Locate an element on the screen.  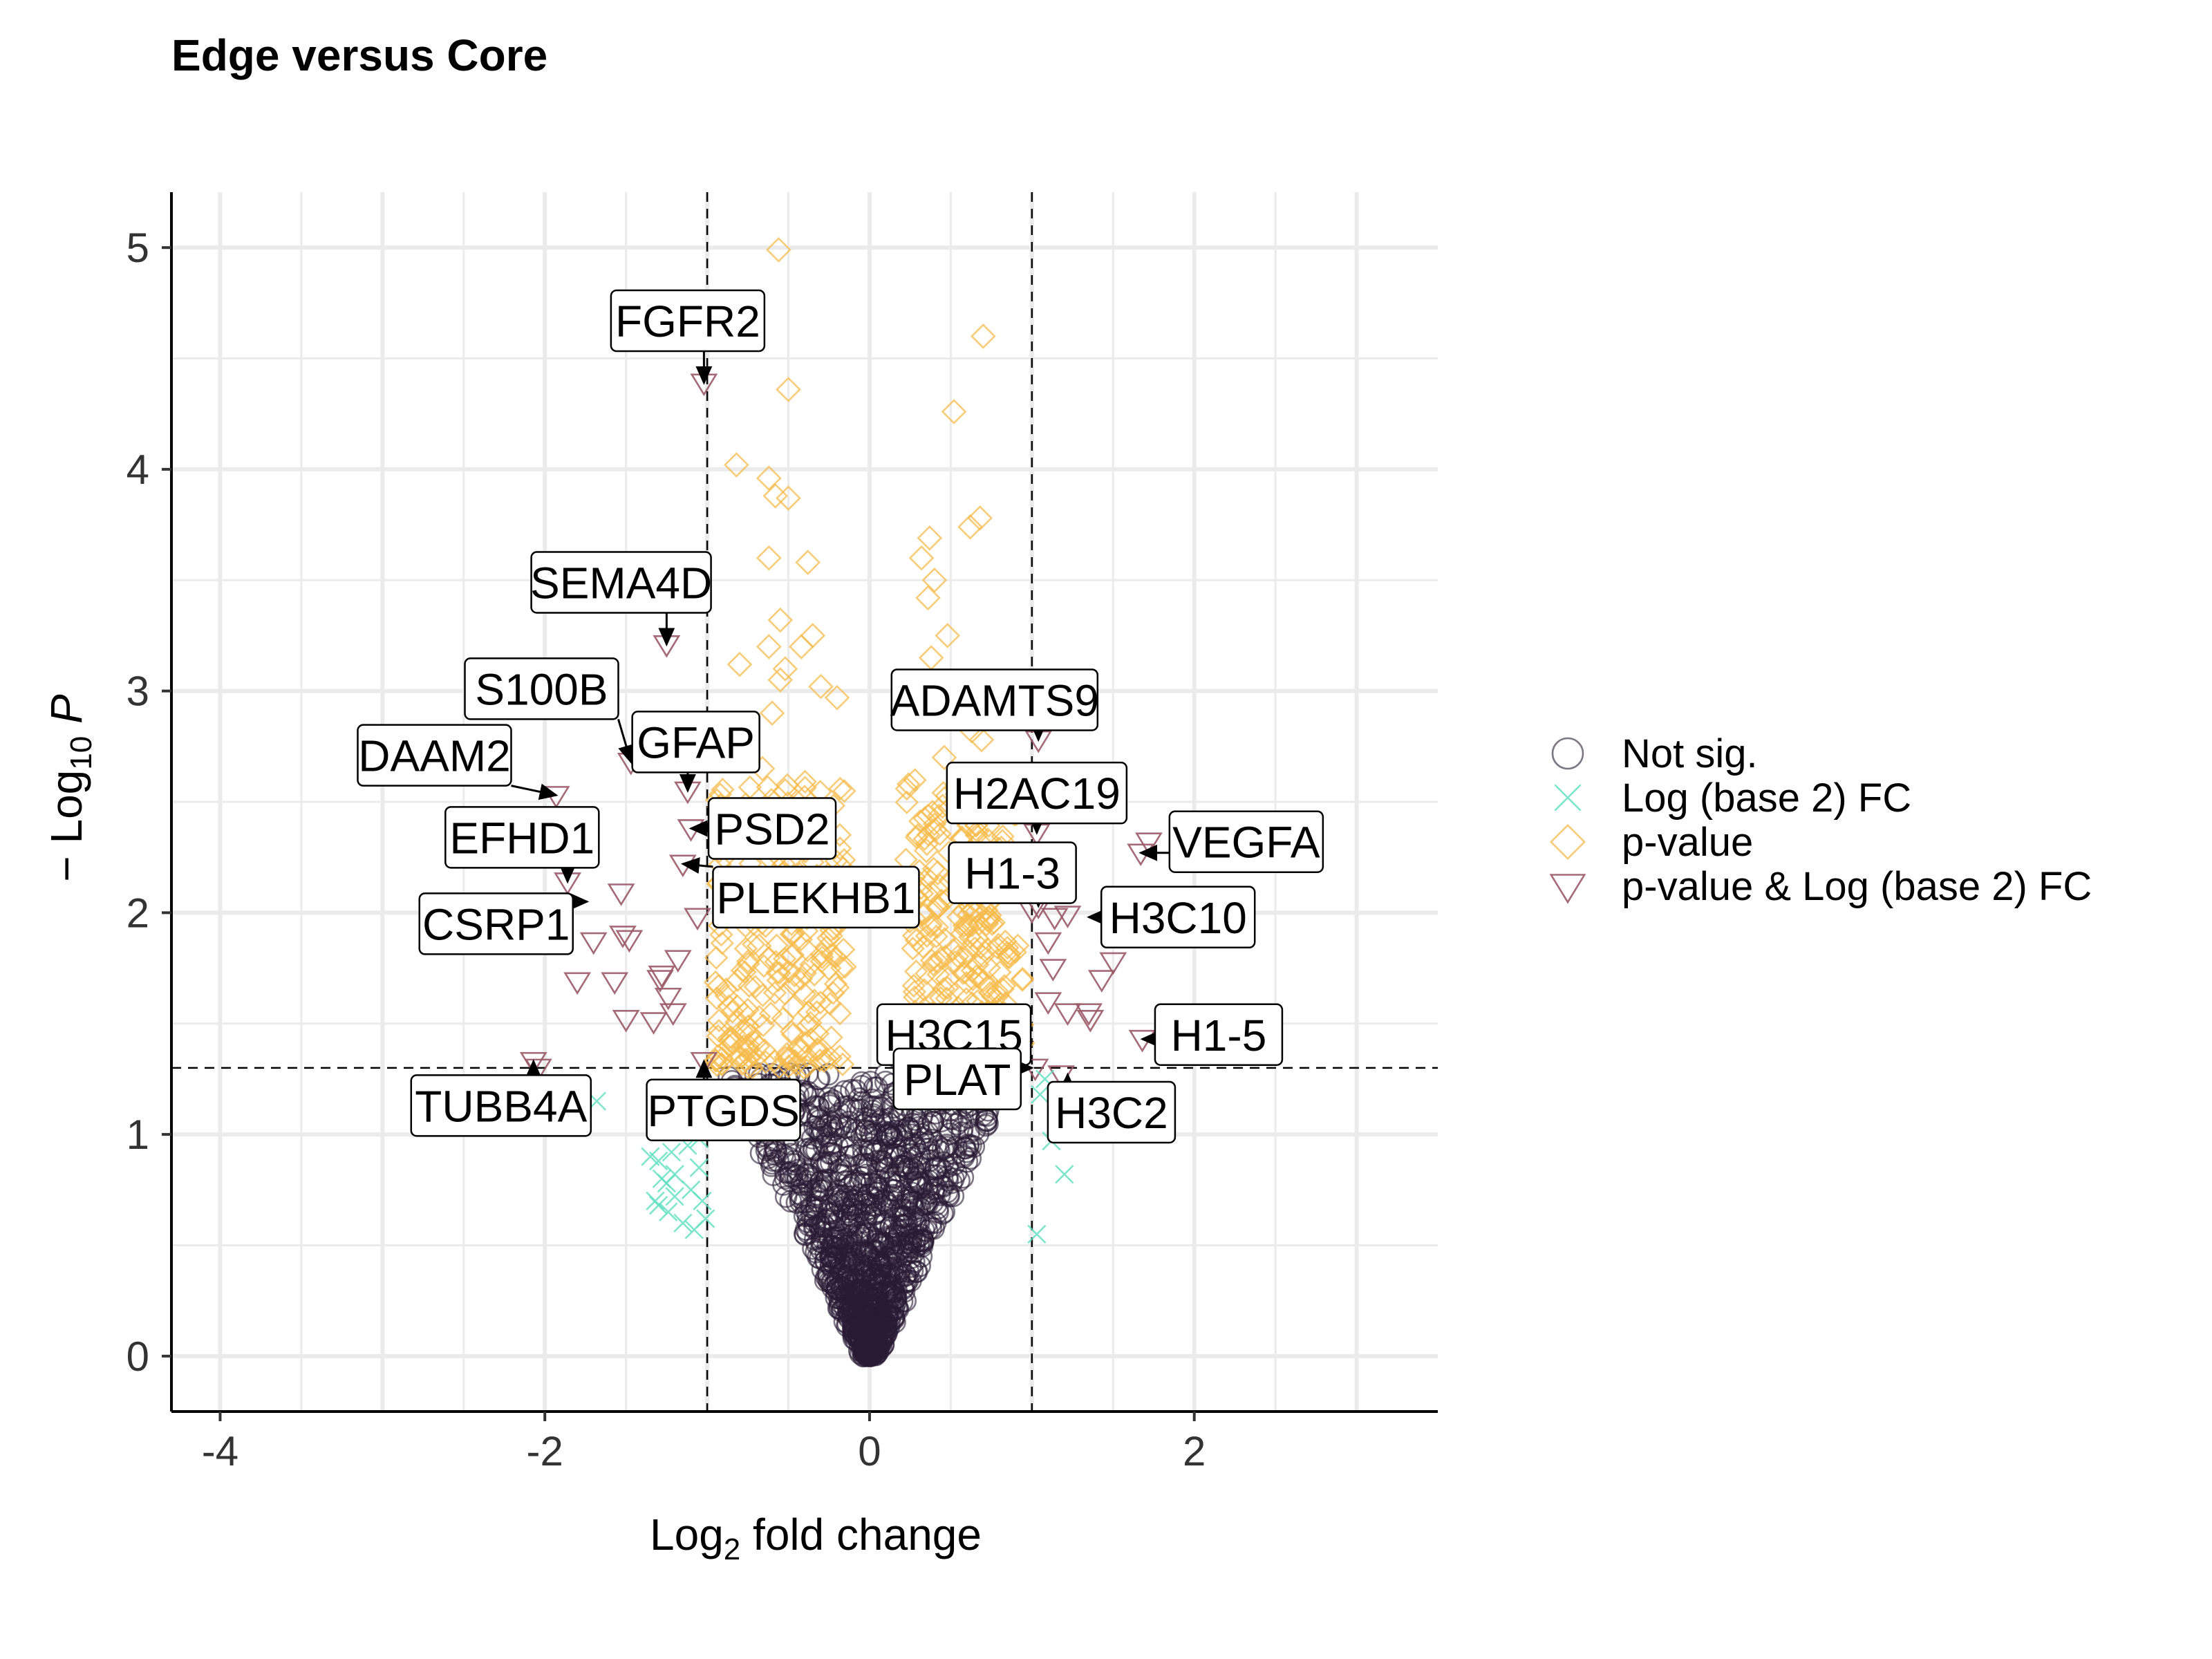
gene-label-h2ac19: H2AC19 is located at coordinates (1037, 798).